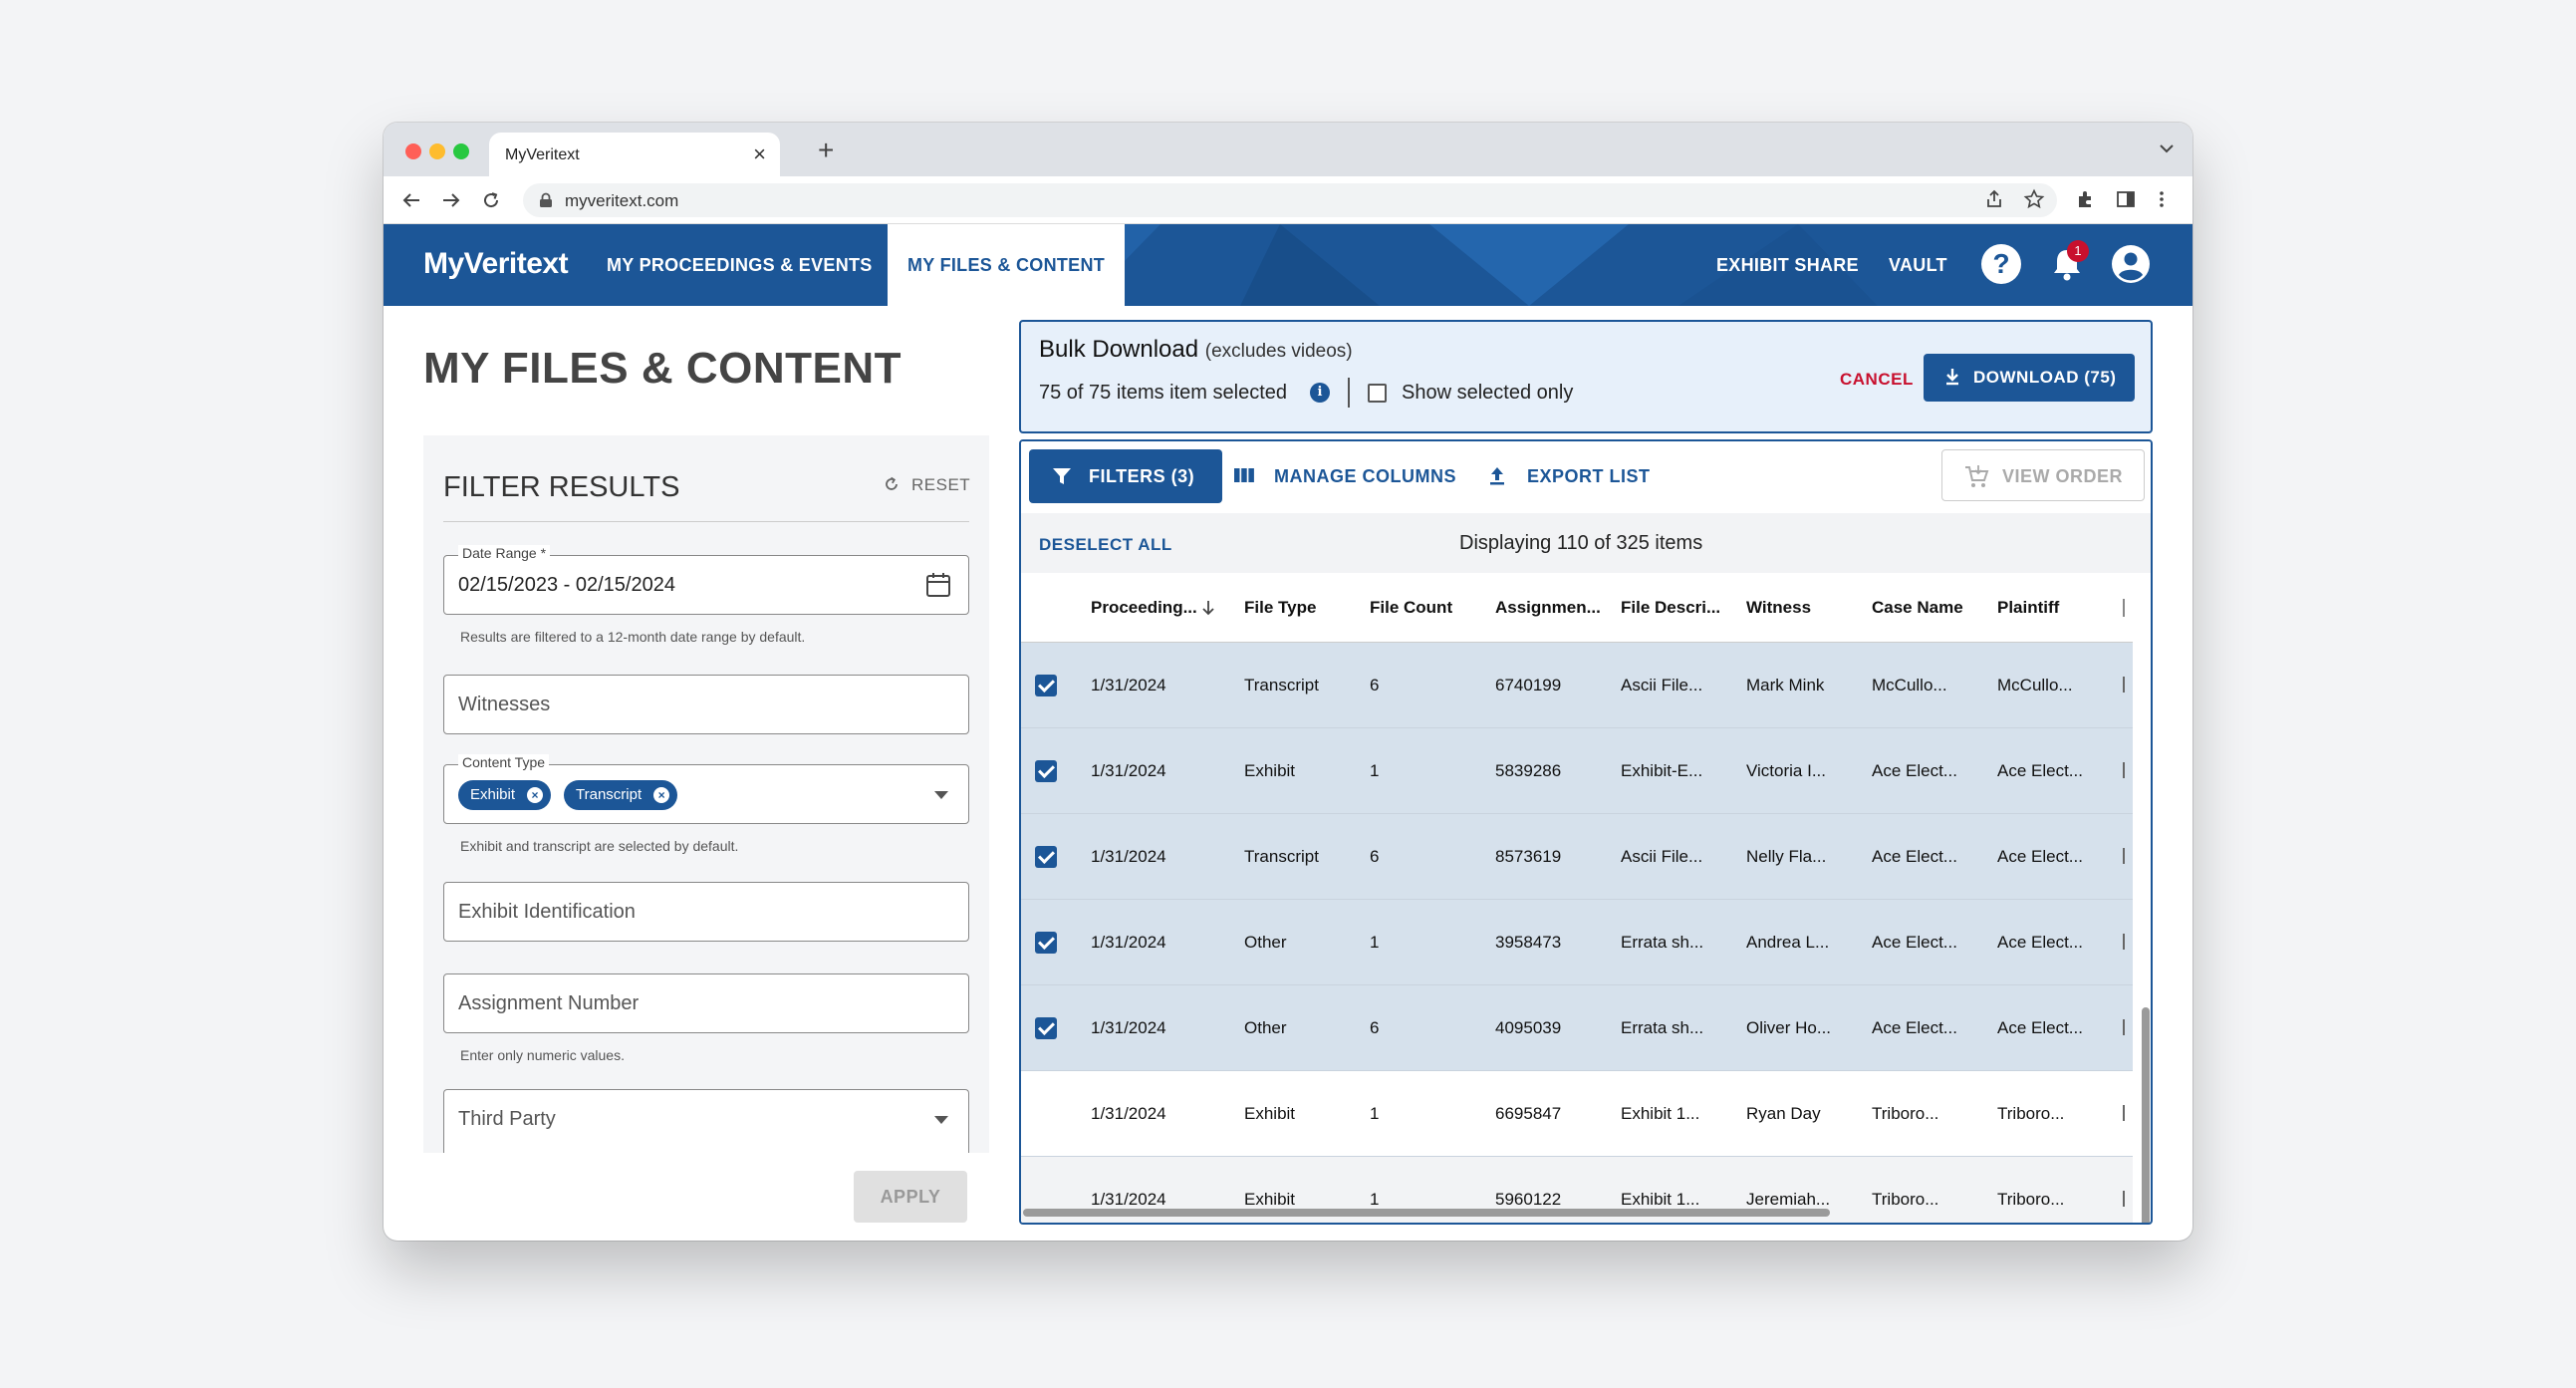 The width and height of the screenshot is (2576, 1388). I want to click on extensions-icon, so click(2086, 199).